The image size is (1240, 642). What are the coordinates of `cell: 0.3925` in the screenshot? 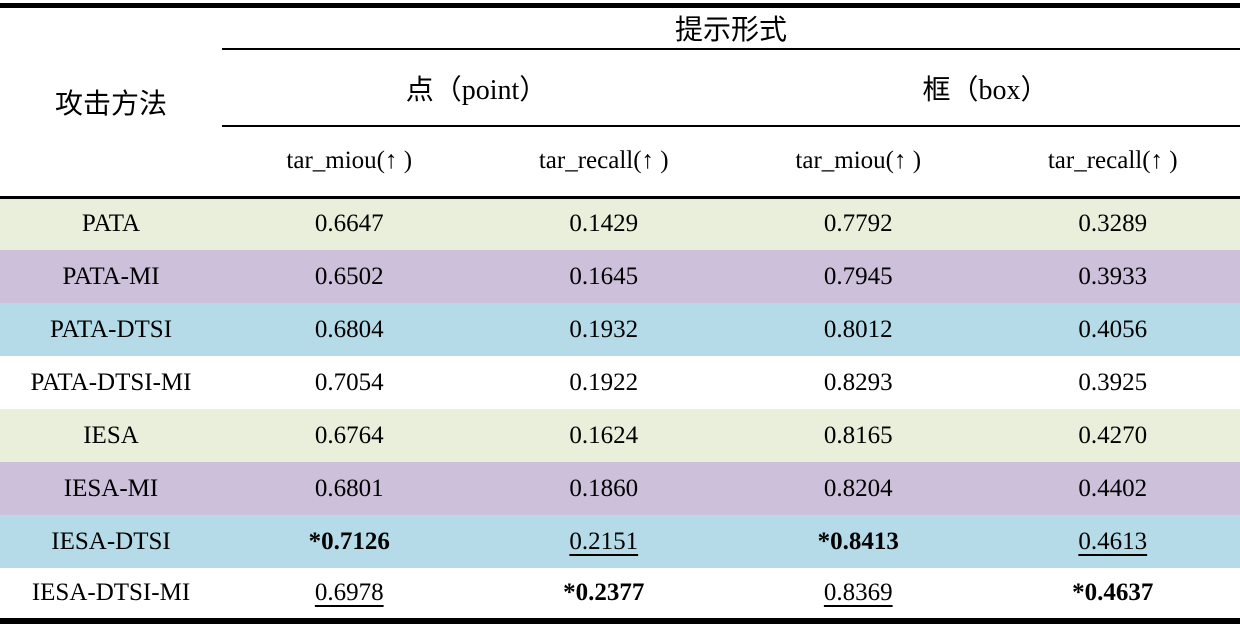 It's located at (1113, 382).